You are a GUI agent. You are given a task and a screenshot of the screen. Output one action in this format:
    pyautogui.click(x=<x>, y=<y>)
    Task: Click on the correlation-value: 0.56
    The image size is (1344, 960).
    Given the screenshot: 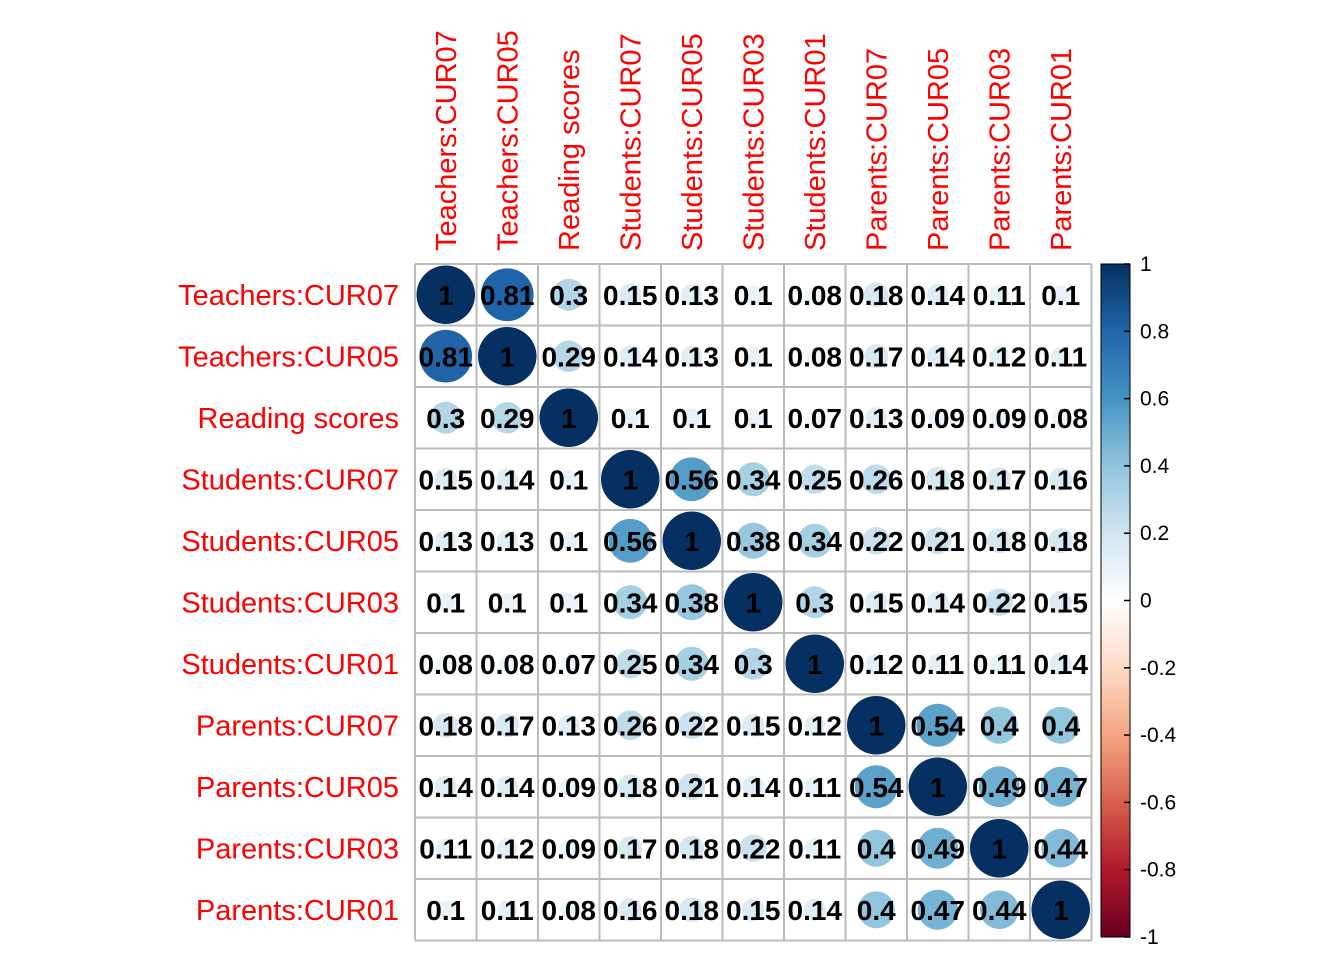 What is the action you would take?
    pyautogui.click(x=630, y=541)
    